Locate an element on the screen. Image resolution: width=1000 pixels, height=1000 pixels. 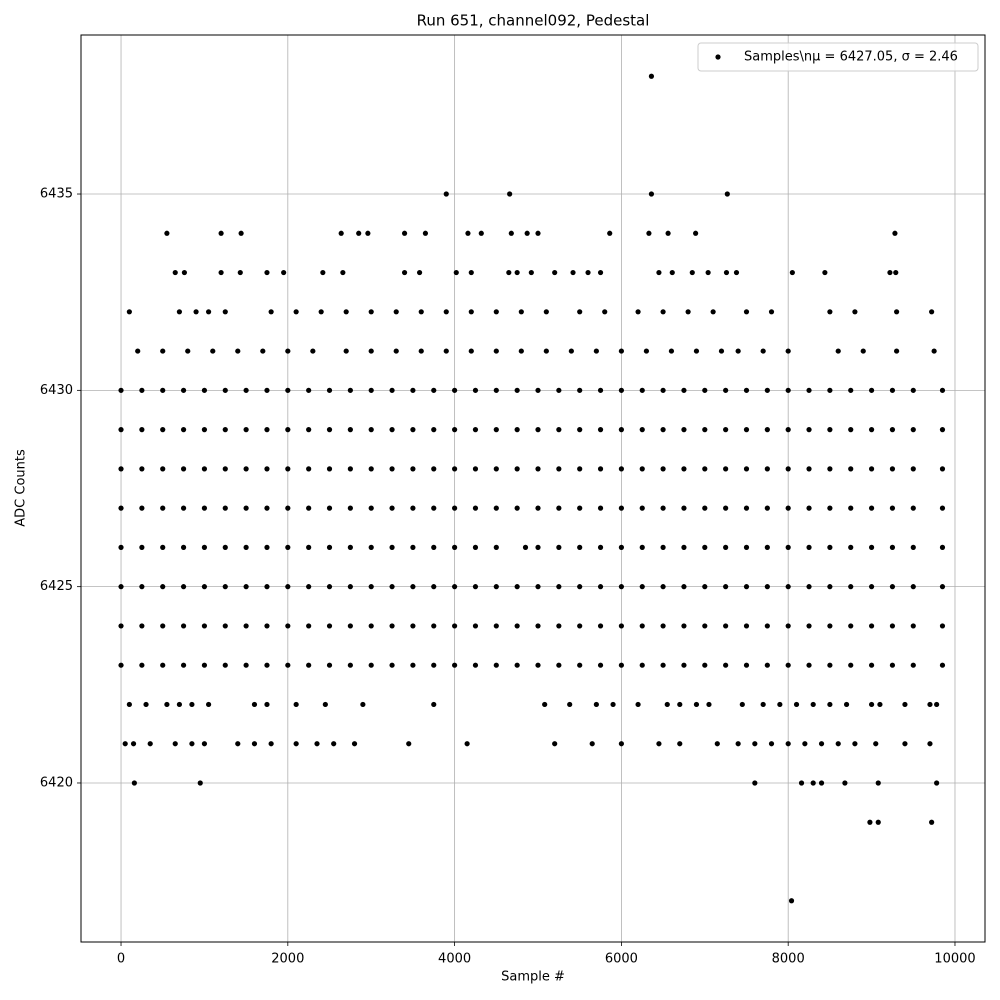
y-tick-label: 6430 is located at coordinates (56, 390).